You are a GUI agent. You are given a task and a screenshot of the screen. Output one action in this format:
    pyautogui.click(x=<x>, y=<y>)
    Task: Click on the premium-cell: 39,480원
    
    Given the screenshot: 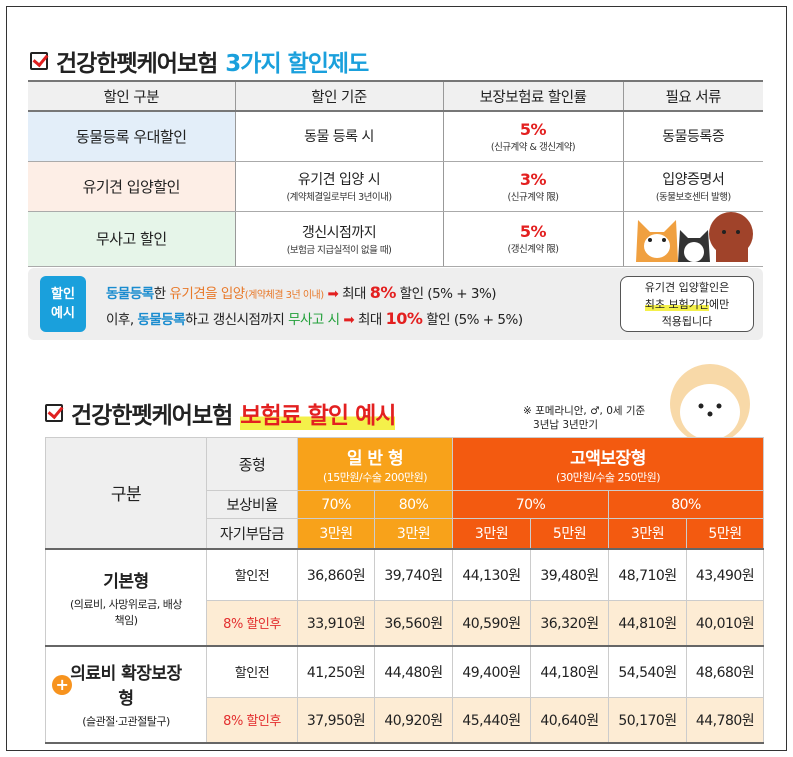 What is the action you would take?
    pyautogui.click(x=569, y=574)
    